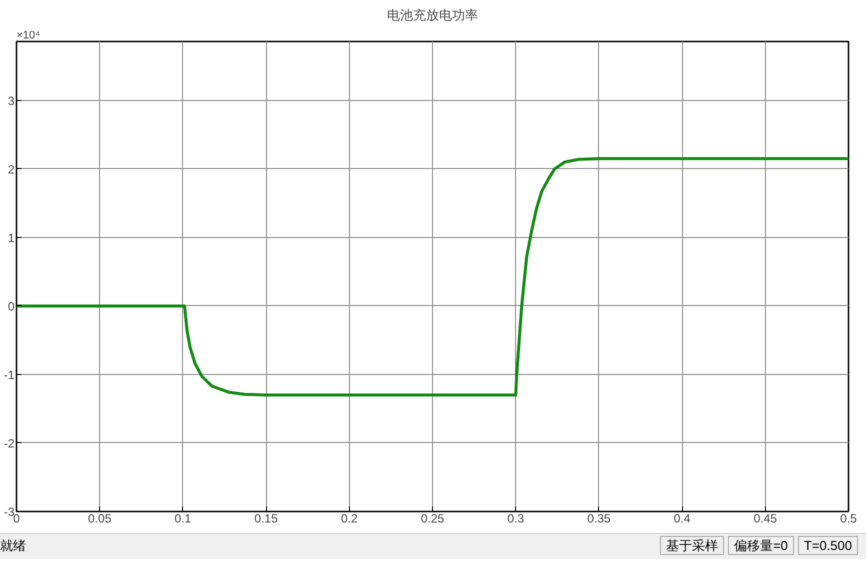  I want to click on y-tick-label: -1, so click(9, 375).